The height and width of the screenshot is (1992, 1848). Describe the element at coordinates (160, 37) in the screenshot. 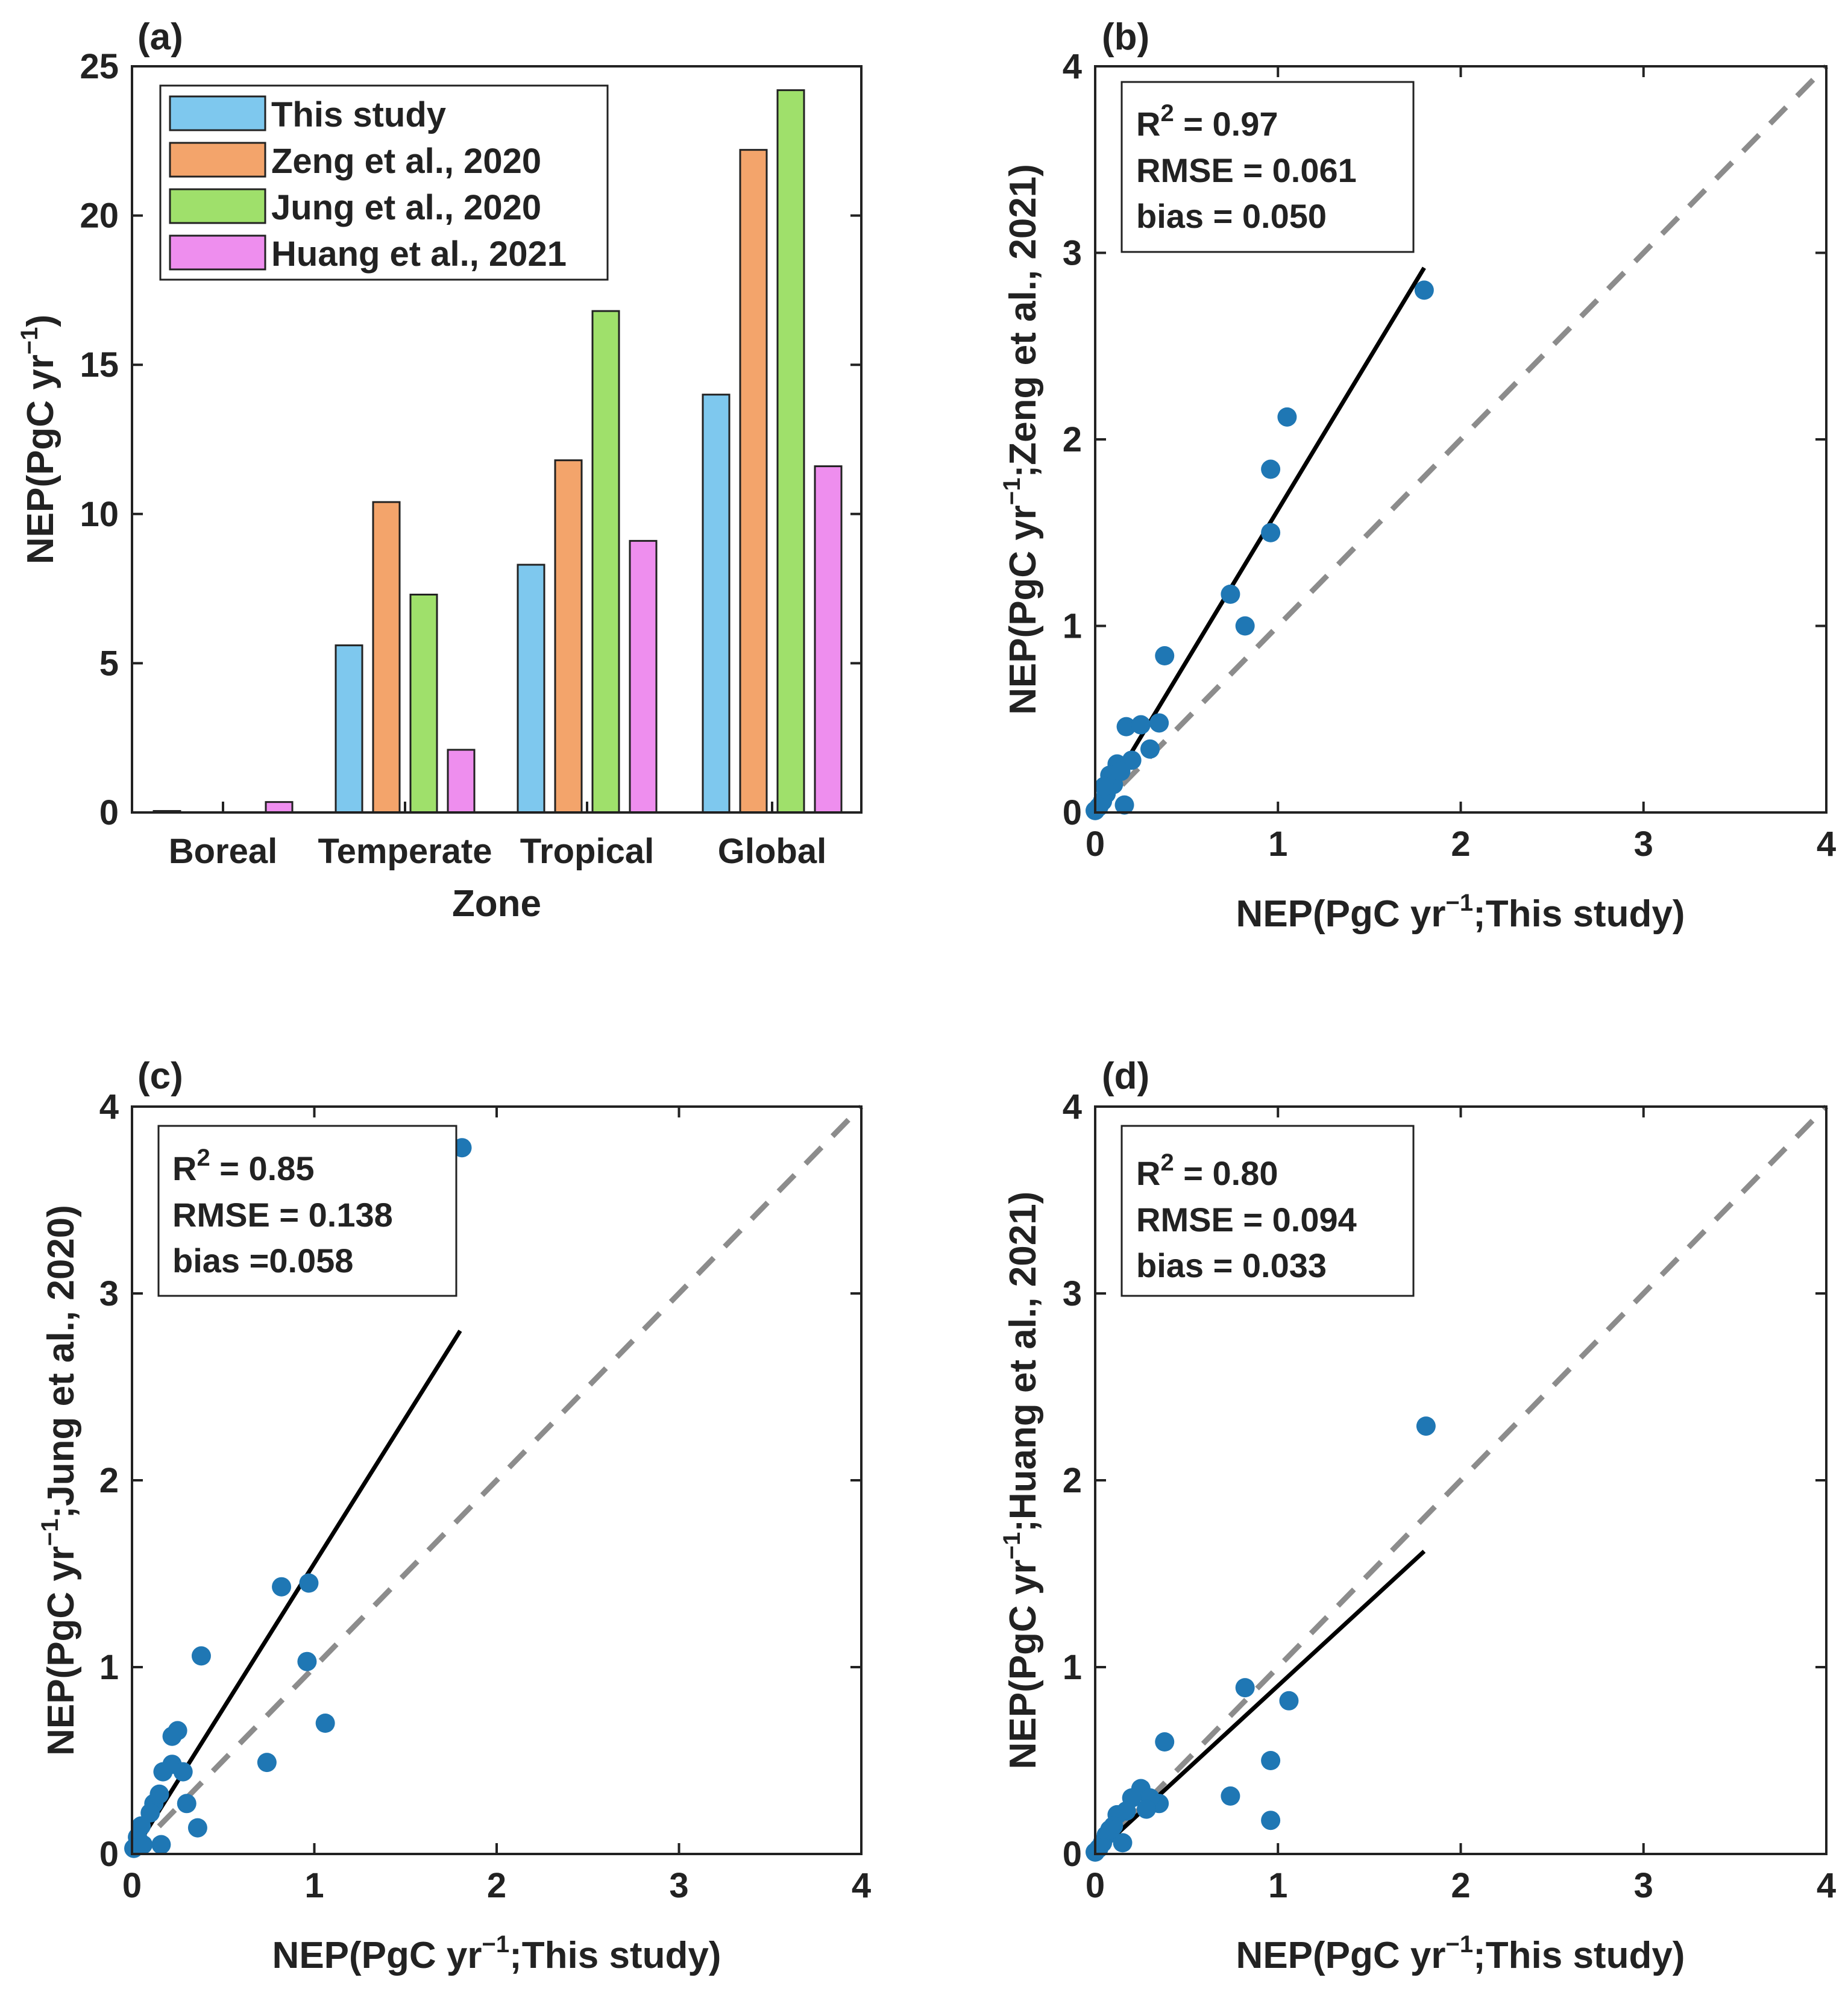

I see `panel-a-label: (a)` at that location.